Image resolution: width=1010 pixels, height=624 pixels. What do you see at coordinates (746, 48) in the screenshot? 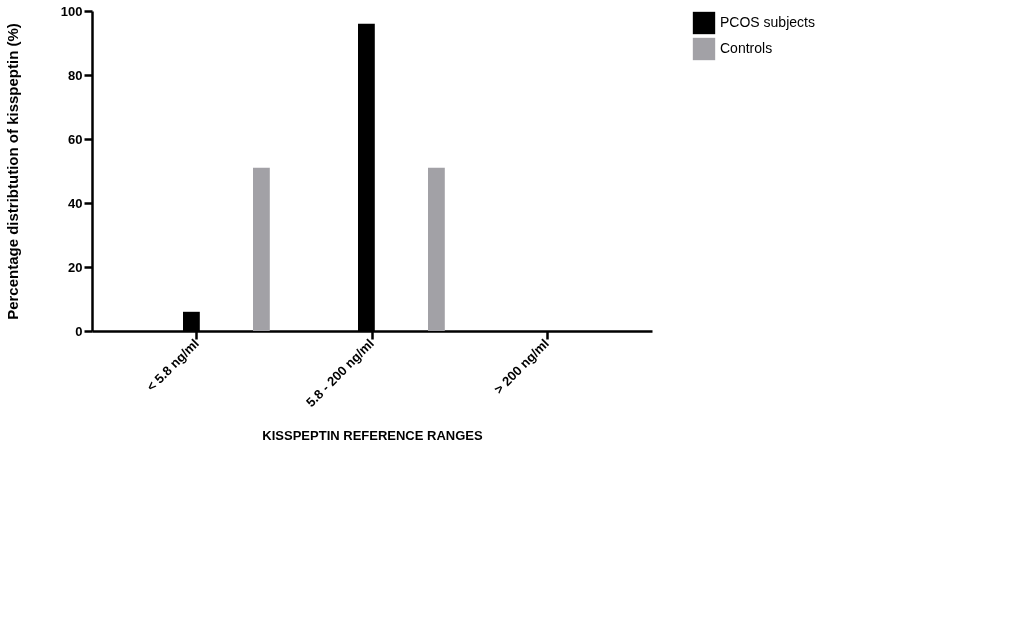
I see `legend-label: Controls` at bounding box center [746, 48].